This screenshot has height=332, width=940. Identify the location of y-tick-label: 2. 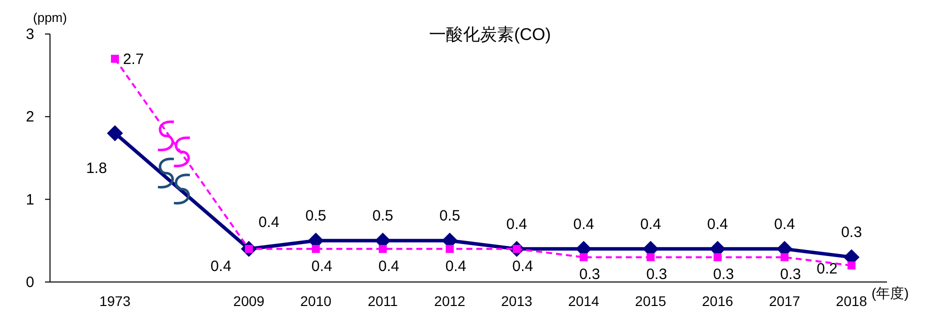
(30, 117).